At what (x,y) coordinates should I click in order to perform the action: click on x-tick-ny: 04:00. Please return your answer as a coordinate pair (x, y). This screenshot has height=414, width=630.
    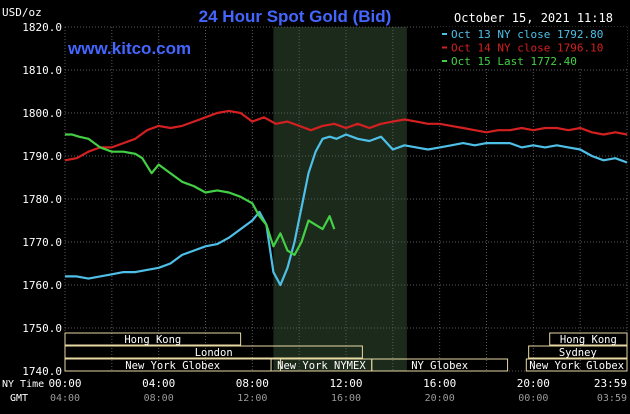
    Looking at the image, I should click on (158, 383).